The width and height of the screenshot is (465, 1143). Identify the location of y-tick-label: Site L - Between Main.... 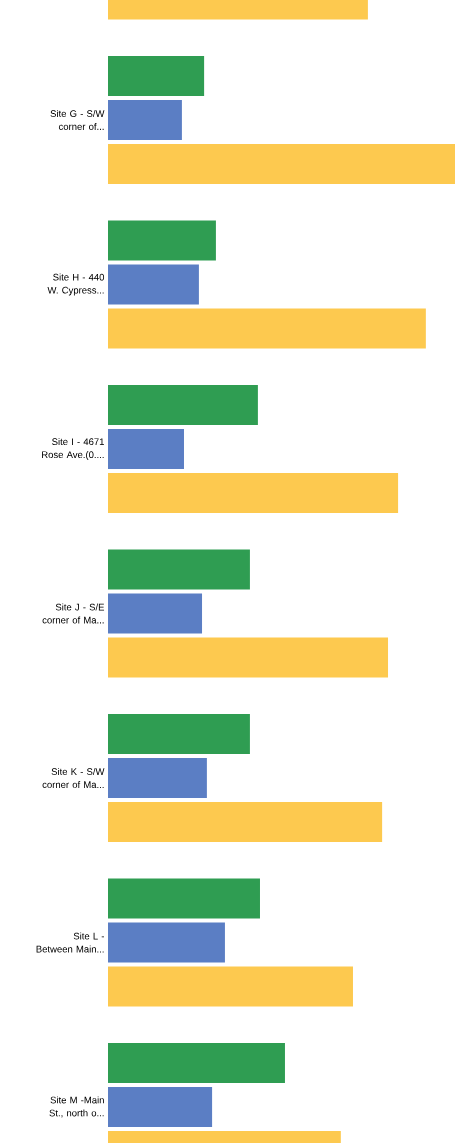
(70, 942).